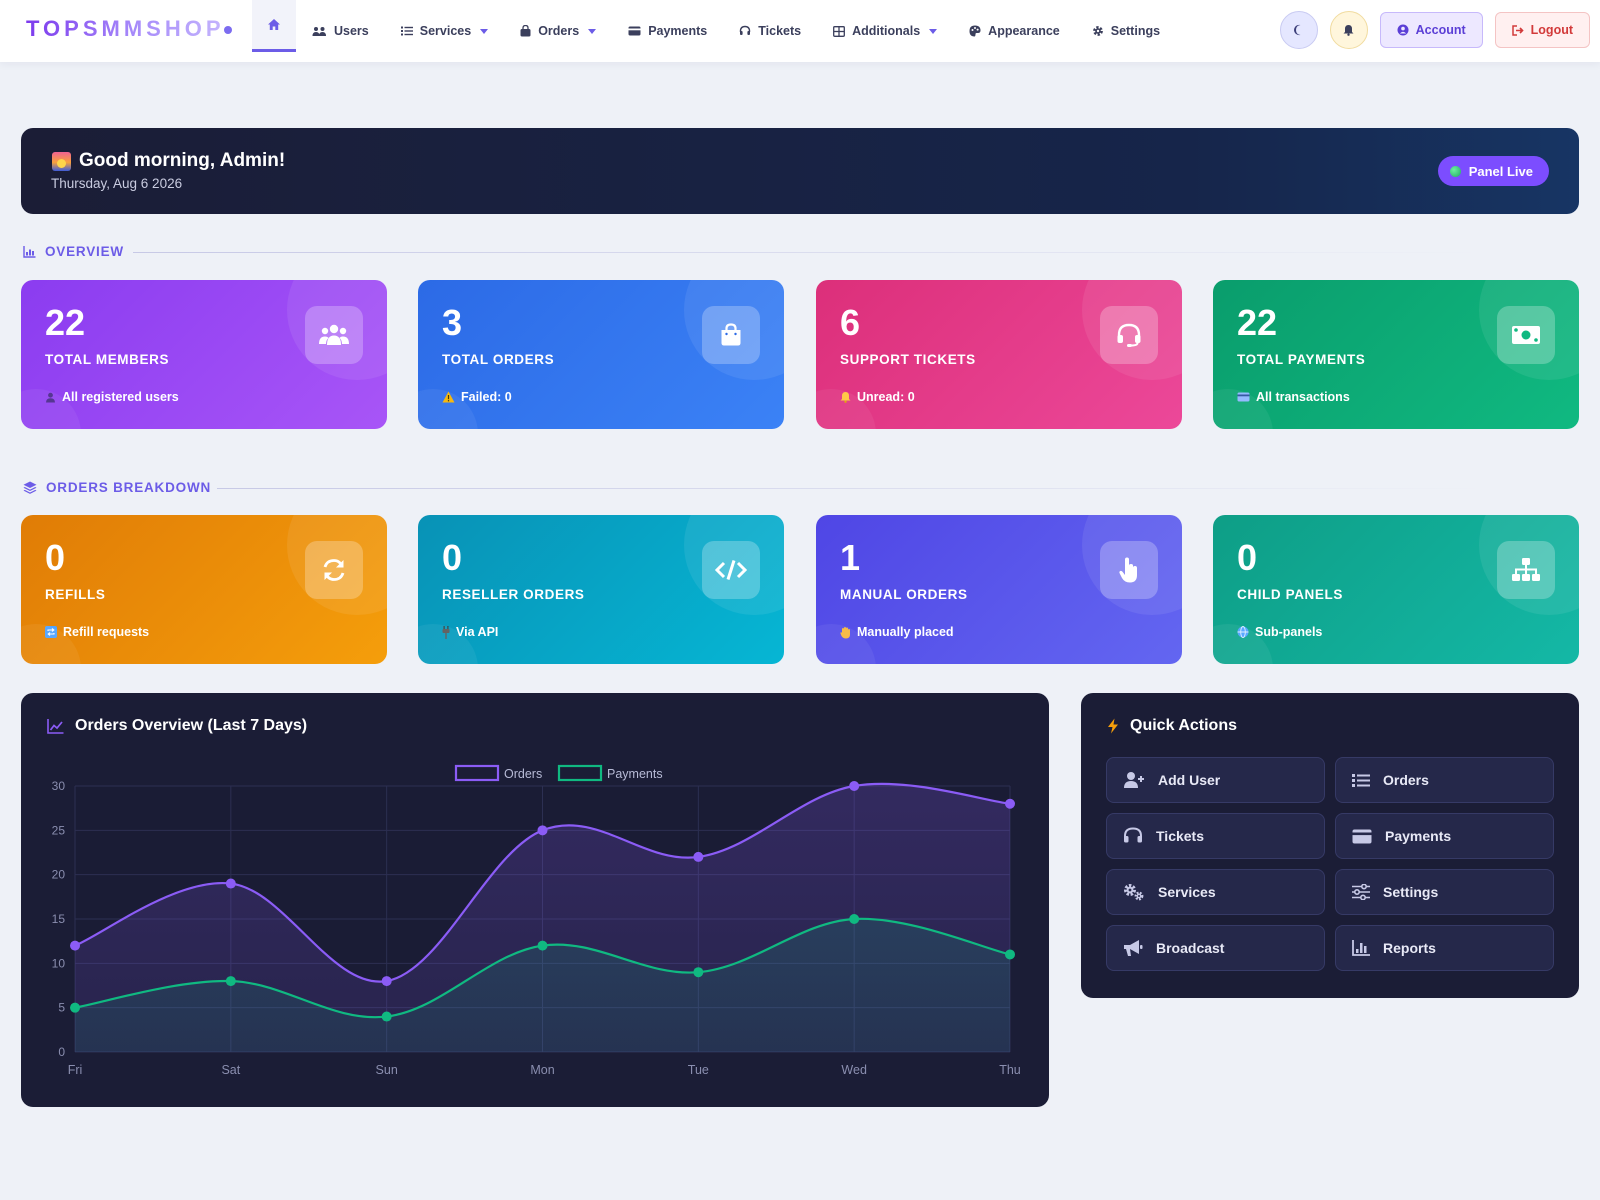 The image size is (1600, 1200). Describe the element at coordinates (59, 830) in the screenshot. I see `y-tick-label: 25` at that location.